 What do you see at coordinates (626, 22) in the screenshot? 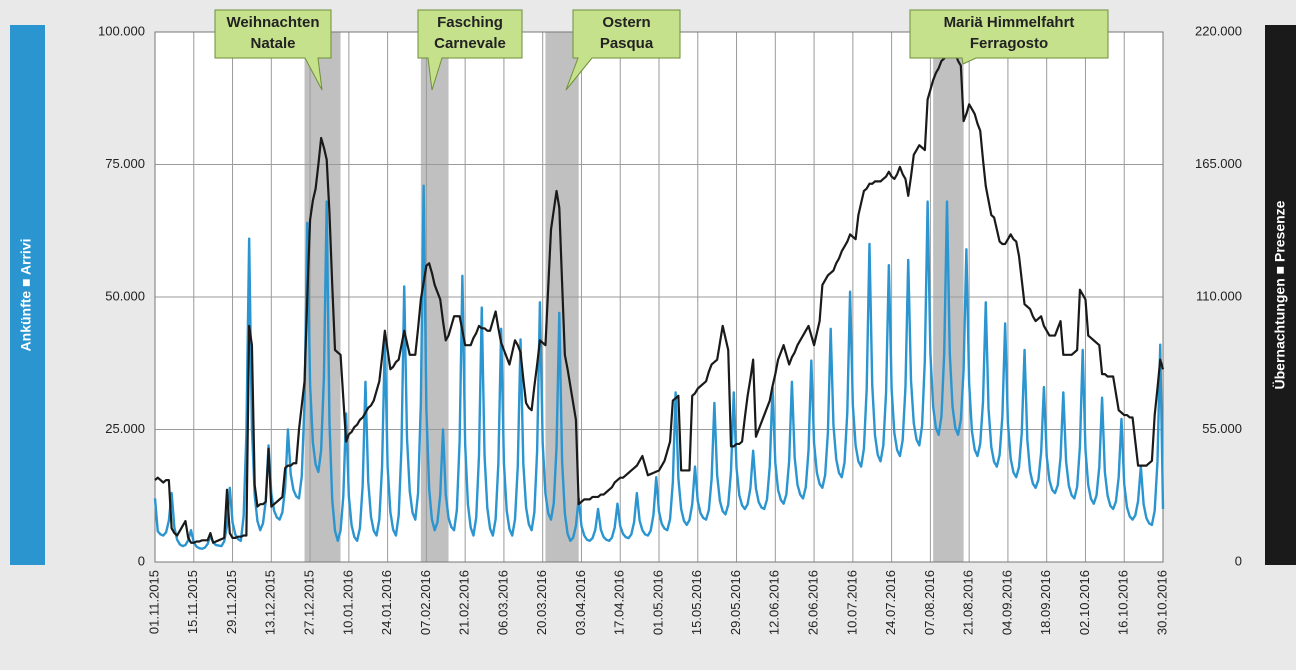
I see `callout-text: Ostern` at bounding box center [626, 22].